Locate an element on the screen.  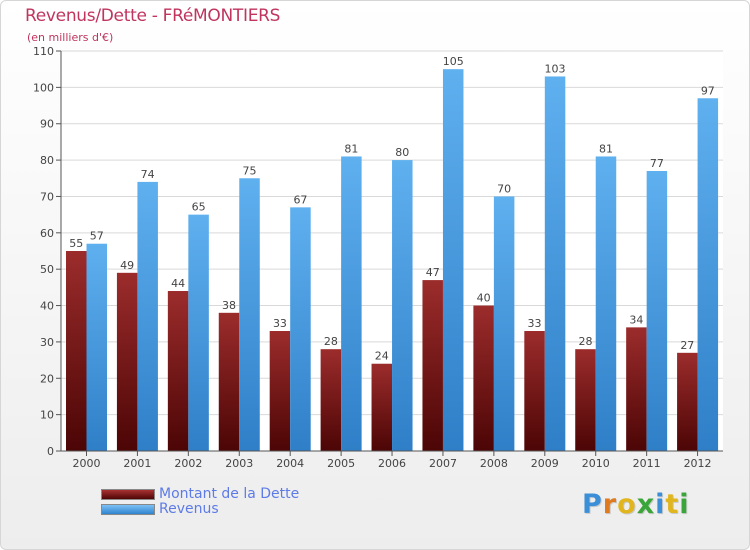
data-label-revenus: 103 is located at coordinates (555, 68).